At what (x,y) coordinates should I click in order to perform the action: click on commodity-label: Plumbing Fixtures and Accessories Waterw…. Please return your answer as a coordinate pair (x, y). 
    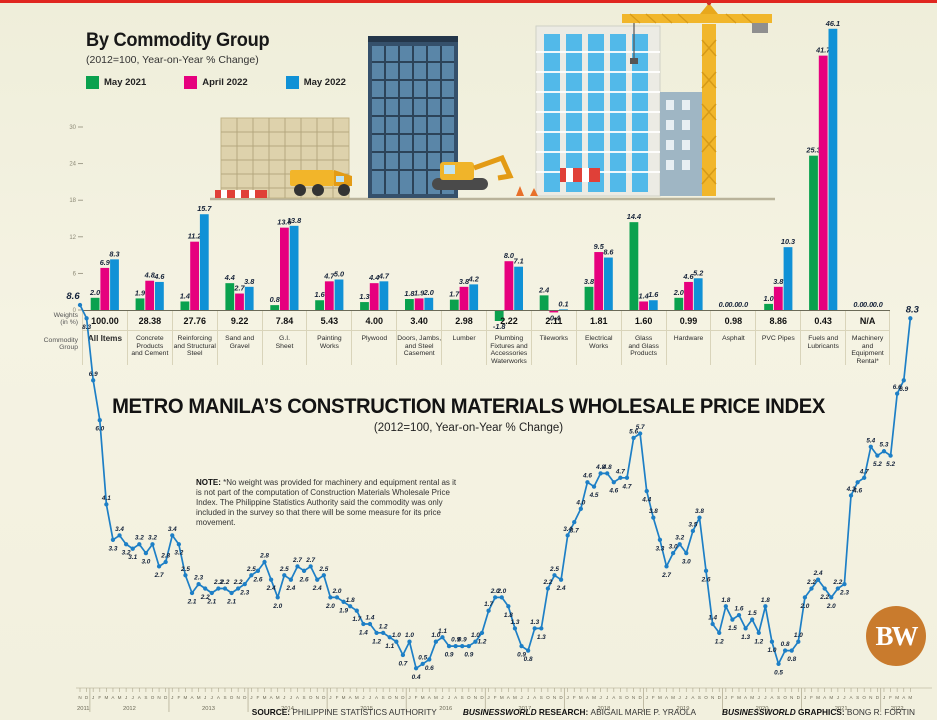
    Looking at the image, I should click on (509, 350).